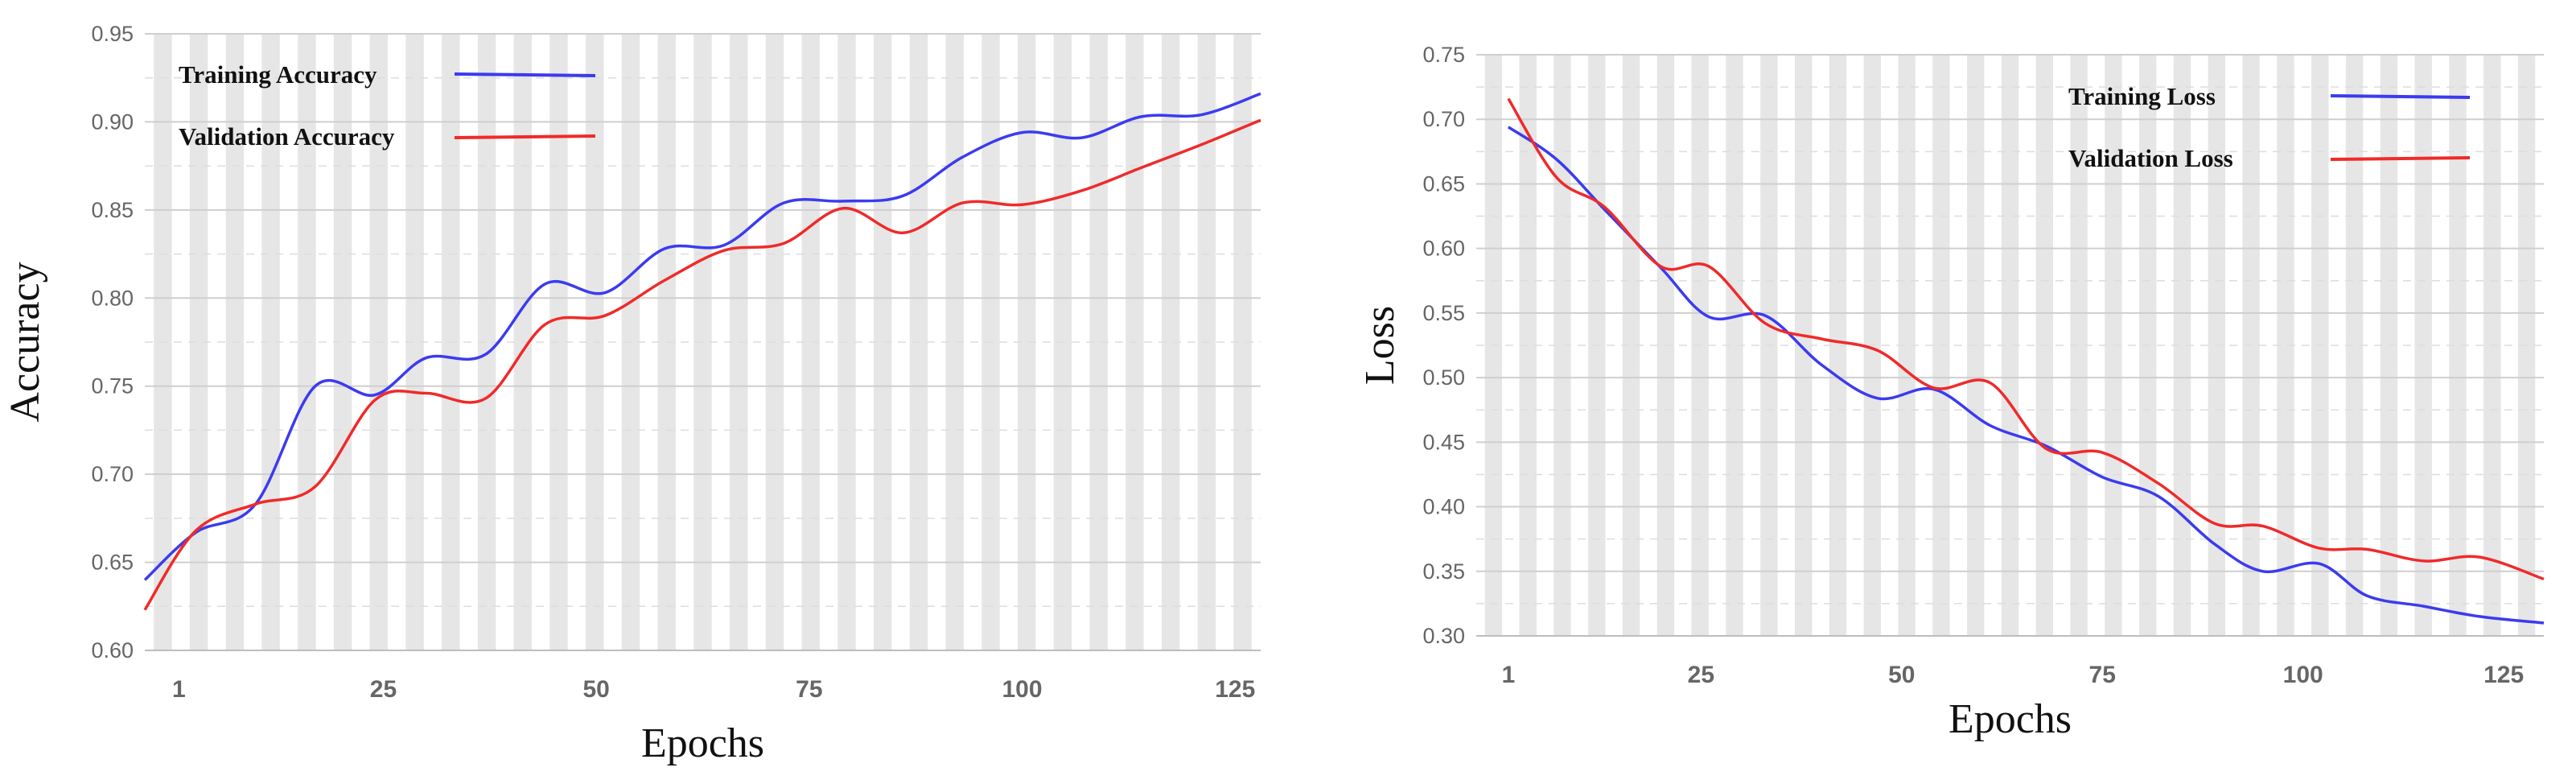 This screenshot has width=2576, height=784. Describe the element at coordinates (1443, 507) in the screenshot. I see `y-tick-label: 0.40` at that location.